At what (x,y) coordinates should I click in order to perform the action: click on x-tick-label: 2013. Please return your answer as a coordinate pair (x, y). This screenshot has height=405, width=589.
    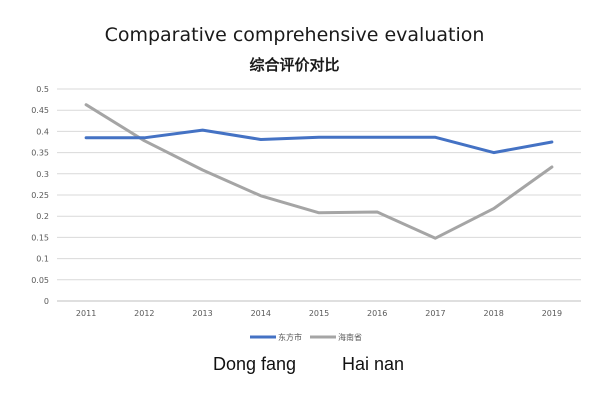
    Looking at the image, I should click on (202, 313).